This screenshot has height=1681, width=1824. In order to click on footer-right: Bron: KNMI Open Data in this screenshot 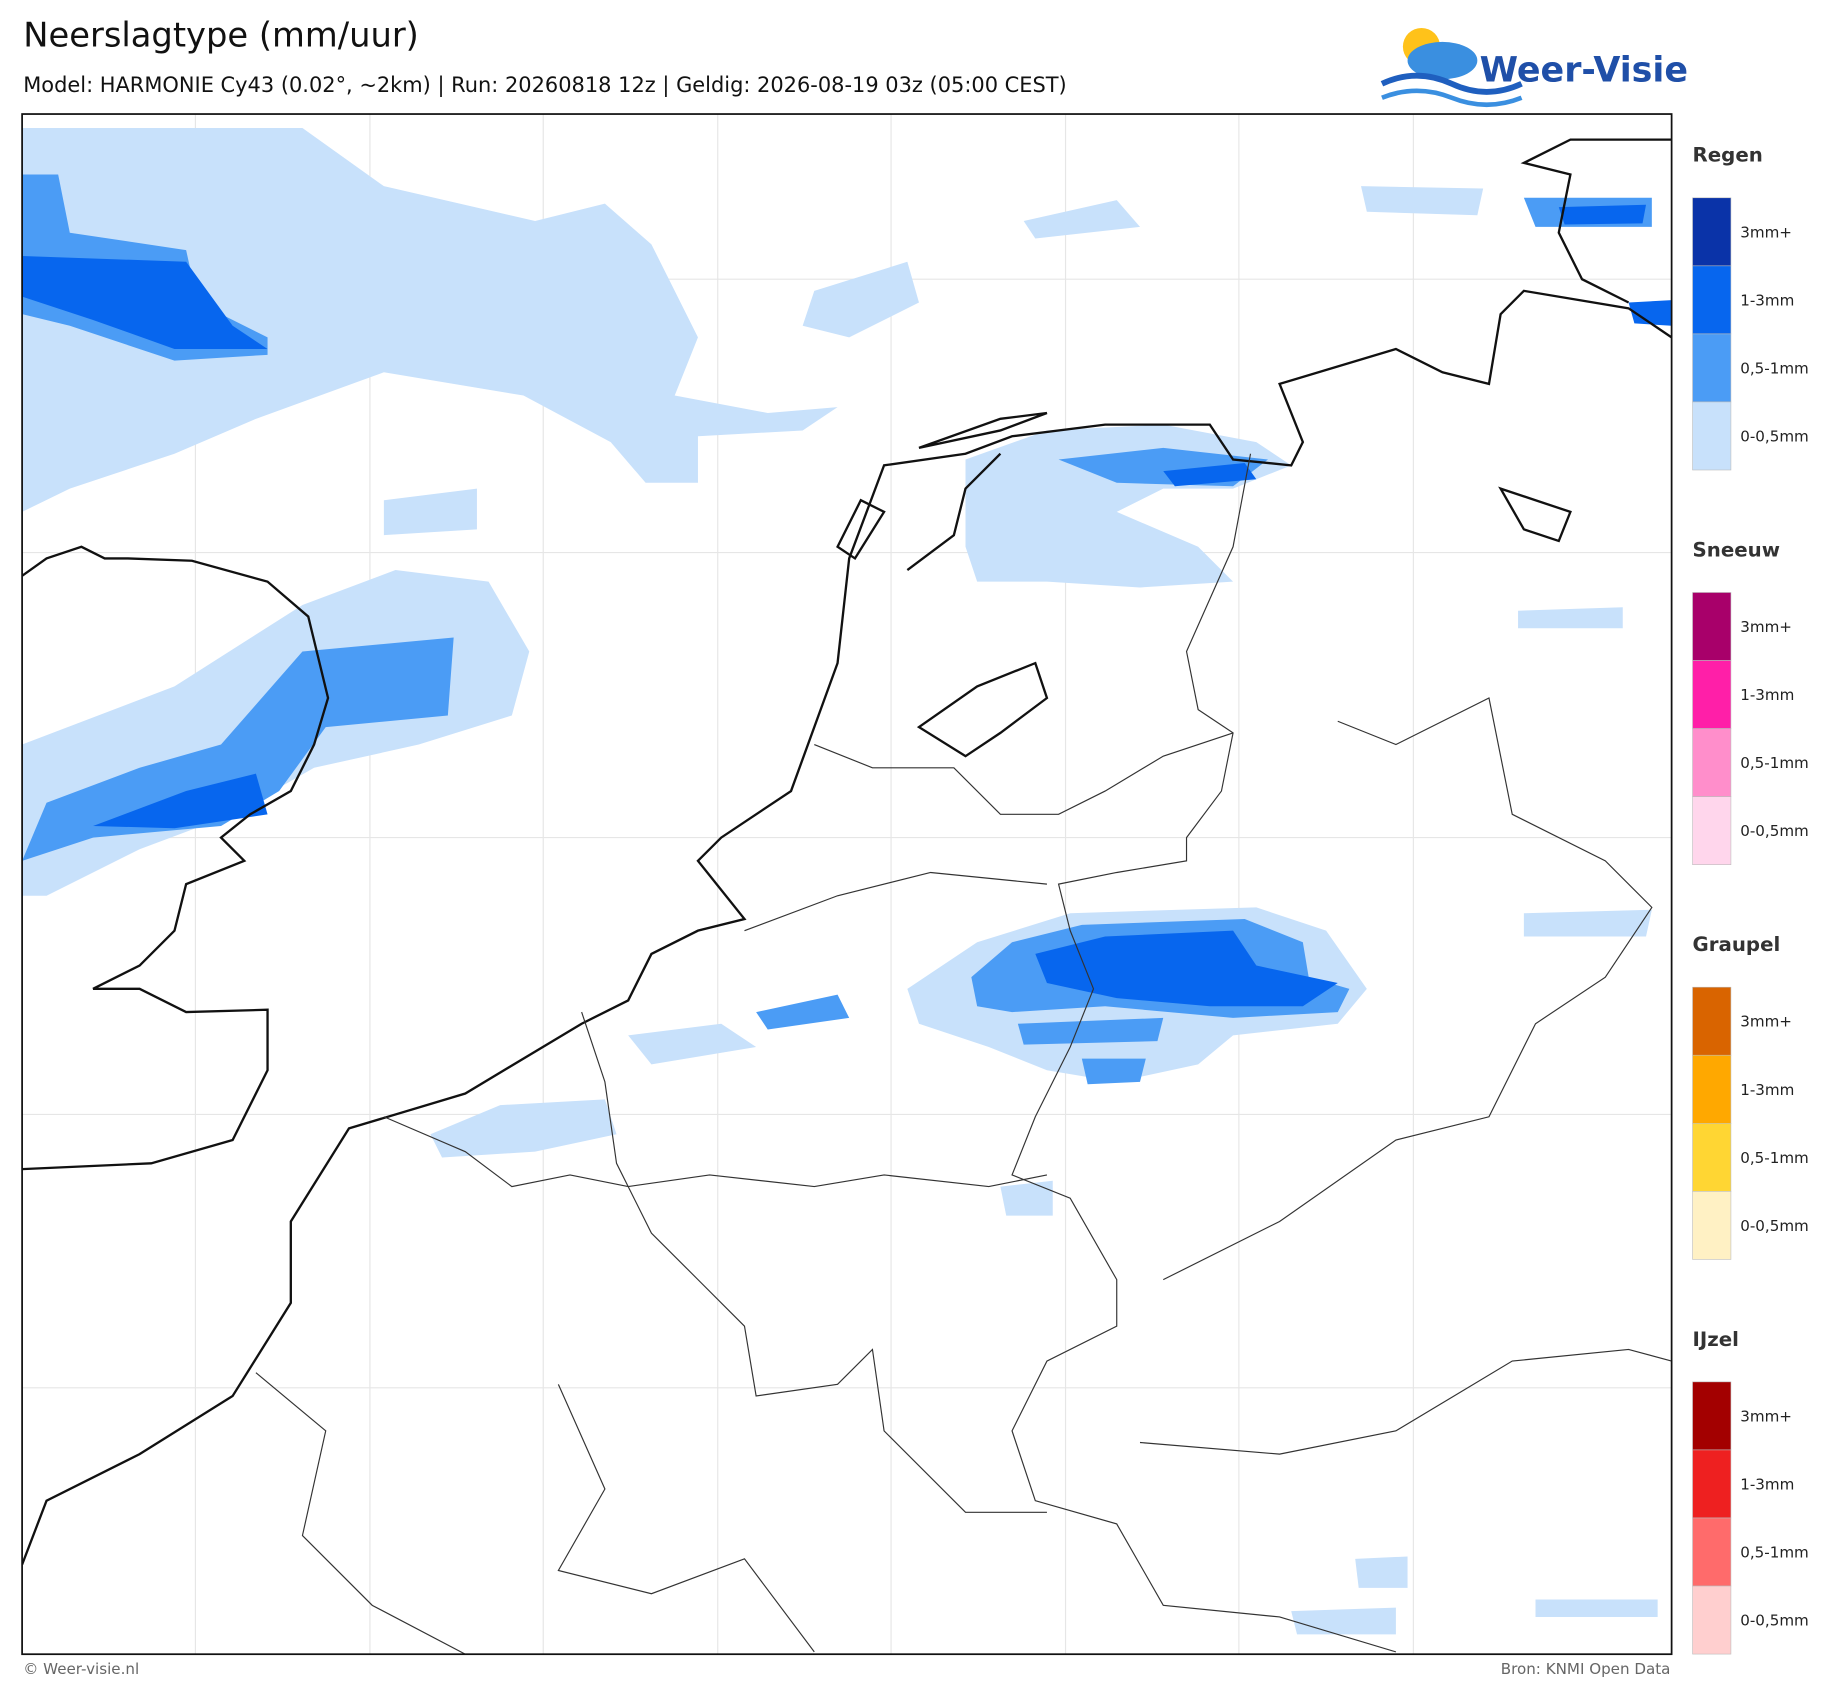, I will do `click(1586, 1669)`.